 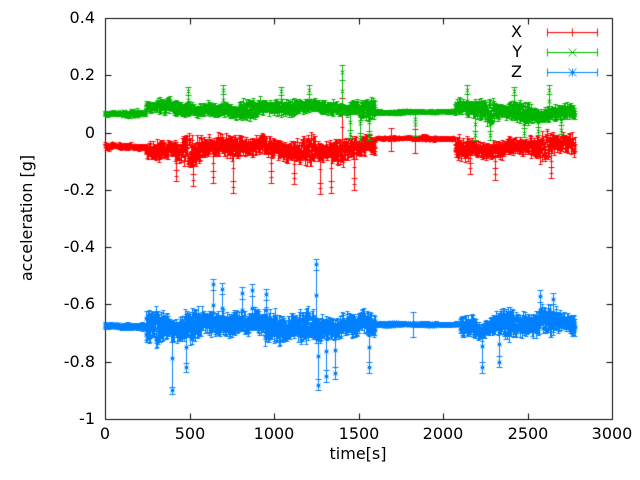 I want to click on x-tick-label: 3000, so click(x=612, y=433).